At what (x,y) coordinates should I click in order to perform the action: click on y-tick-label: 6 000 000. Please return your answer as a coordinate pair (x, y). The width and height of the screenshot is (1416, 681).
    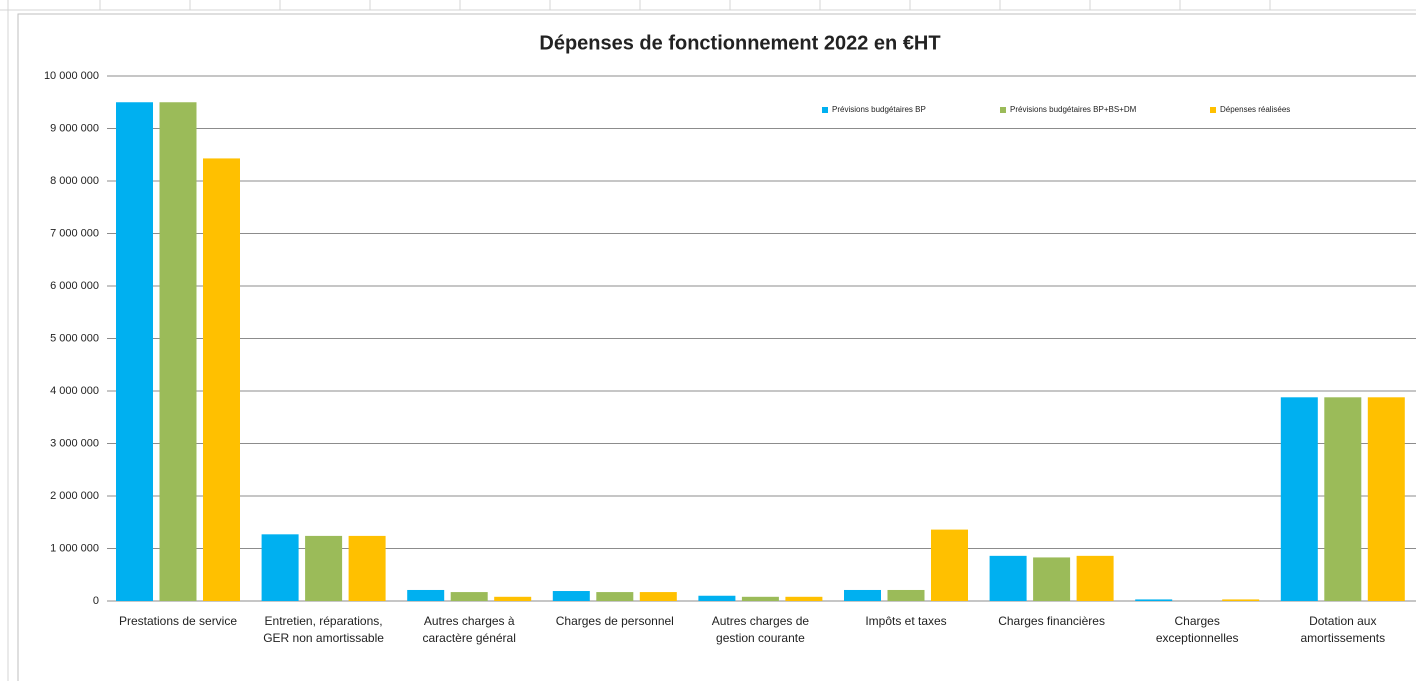
    Looking at the image, I should click on (74, 286).